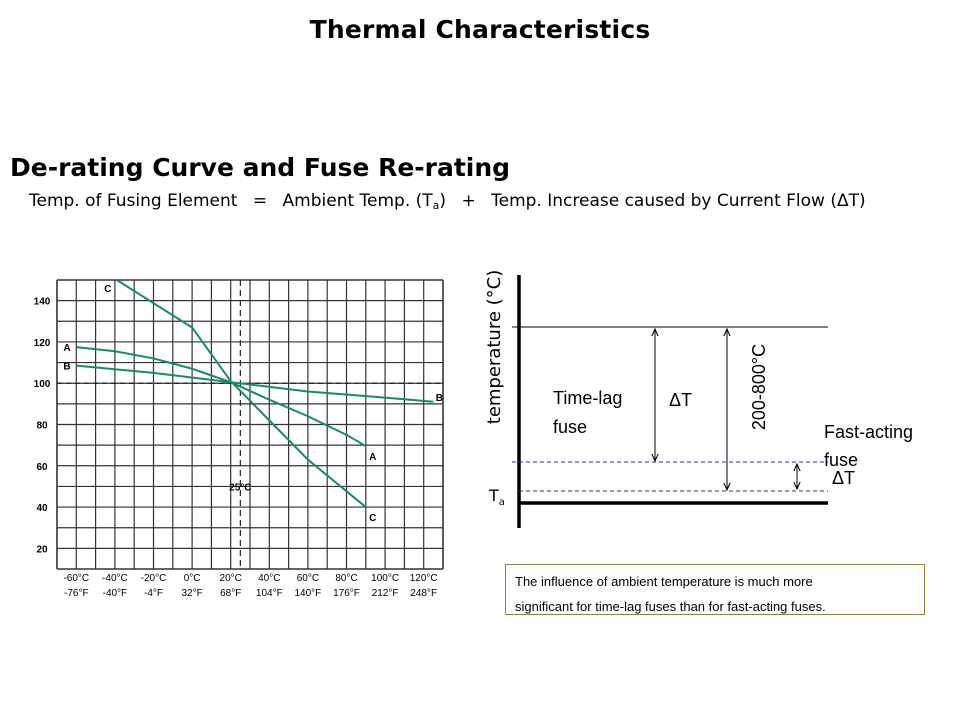 Image resolution: width=960 pixels, height=720 pixels. What do you see at coordinates (76, 578) in the screenshot?
I see `x-tick-label-celsius: -60°C` at bounding box center [76, 578].